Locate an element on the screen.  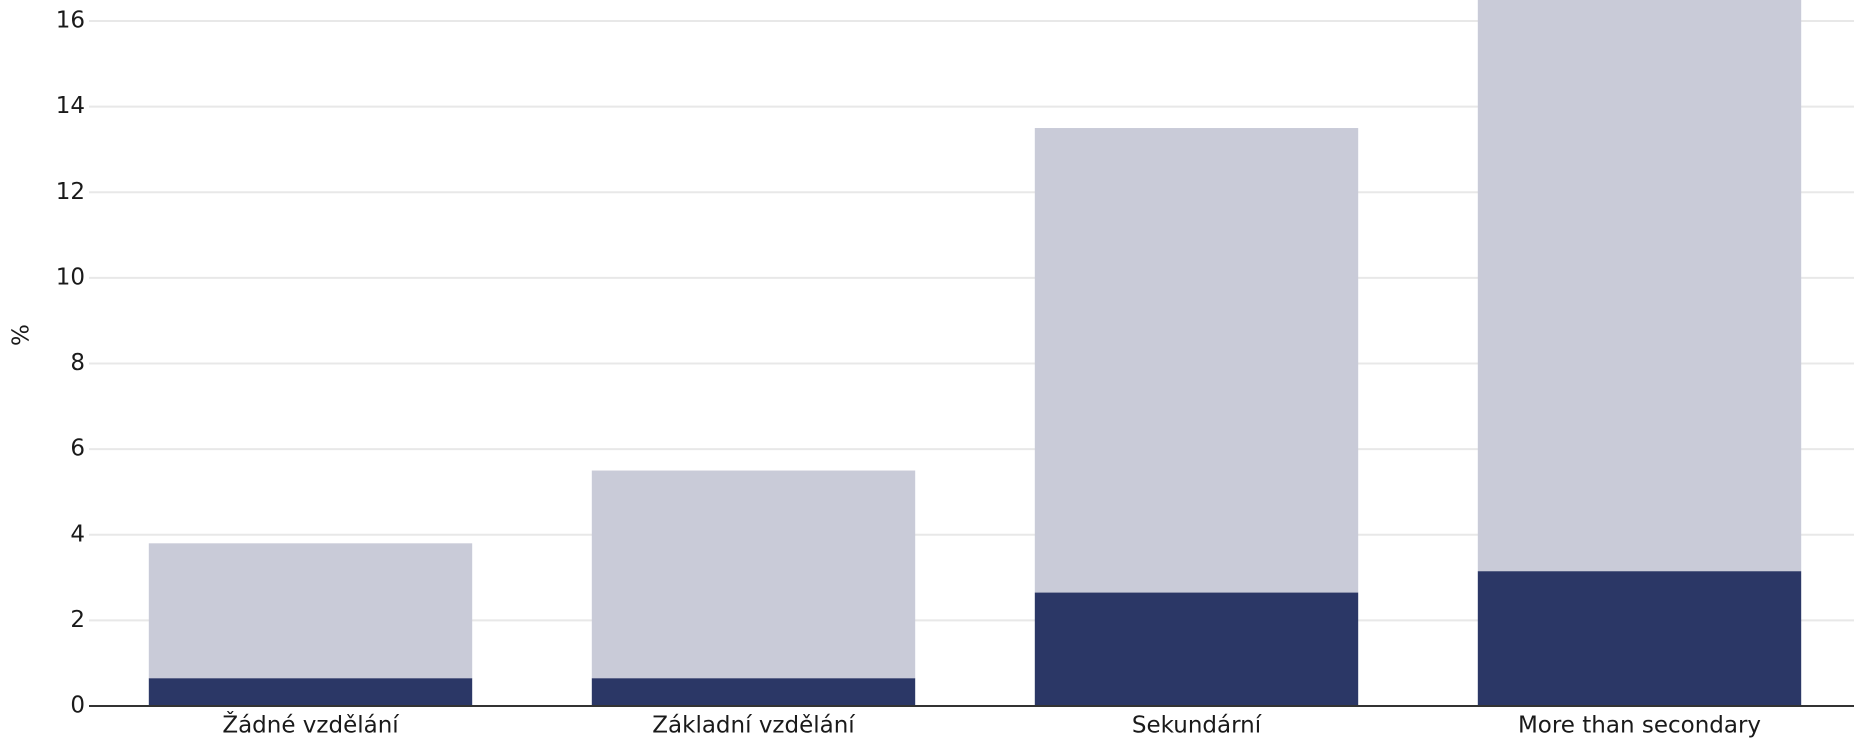
y-tick-label: 10 is located at coordinates (70, 277).